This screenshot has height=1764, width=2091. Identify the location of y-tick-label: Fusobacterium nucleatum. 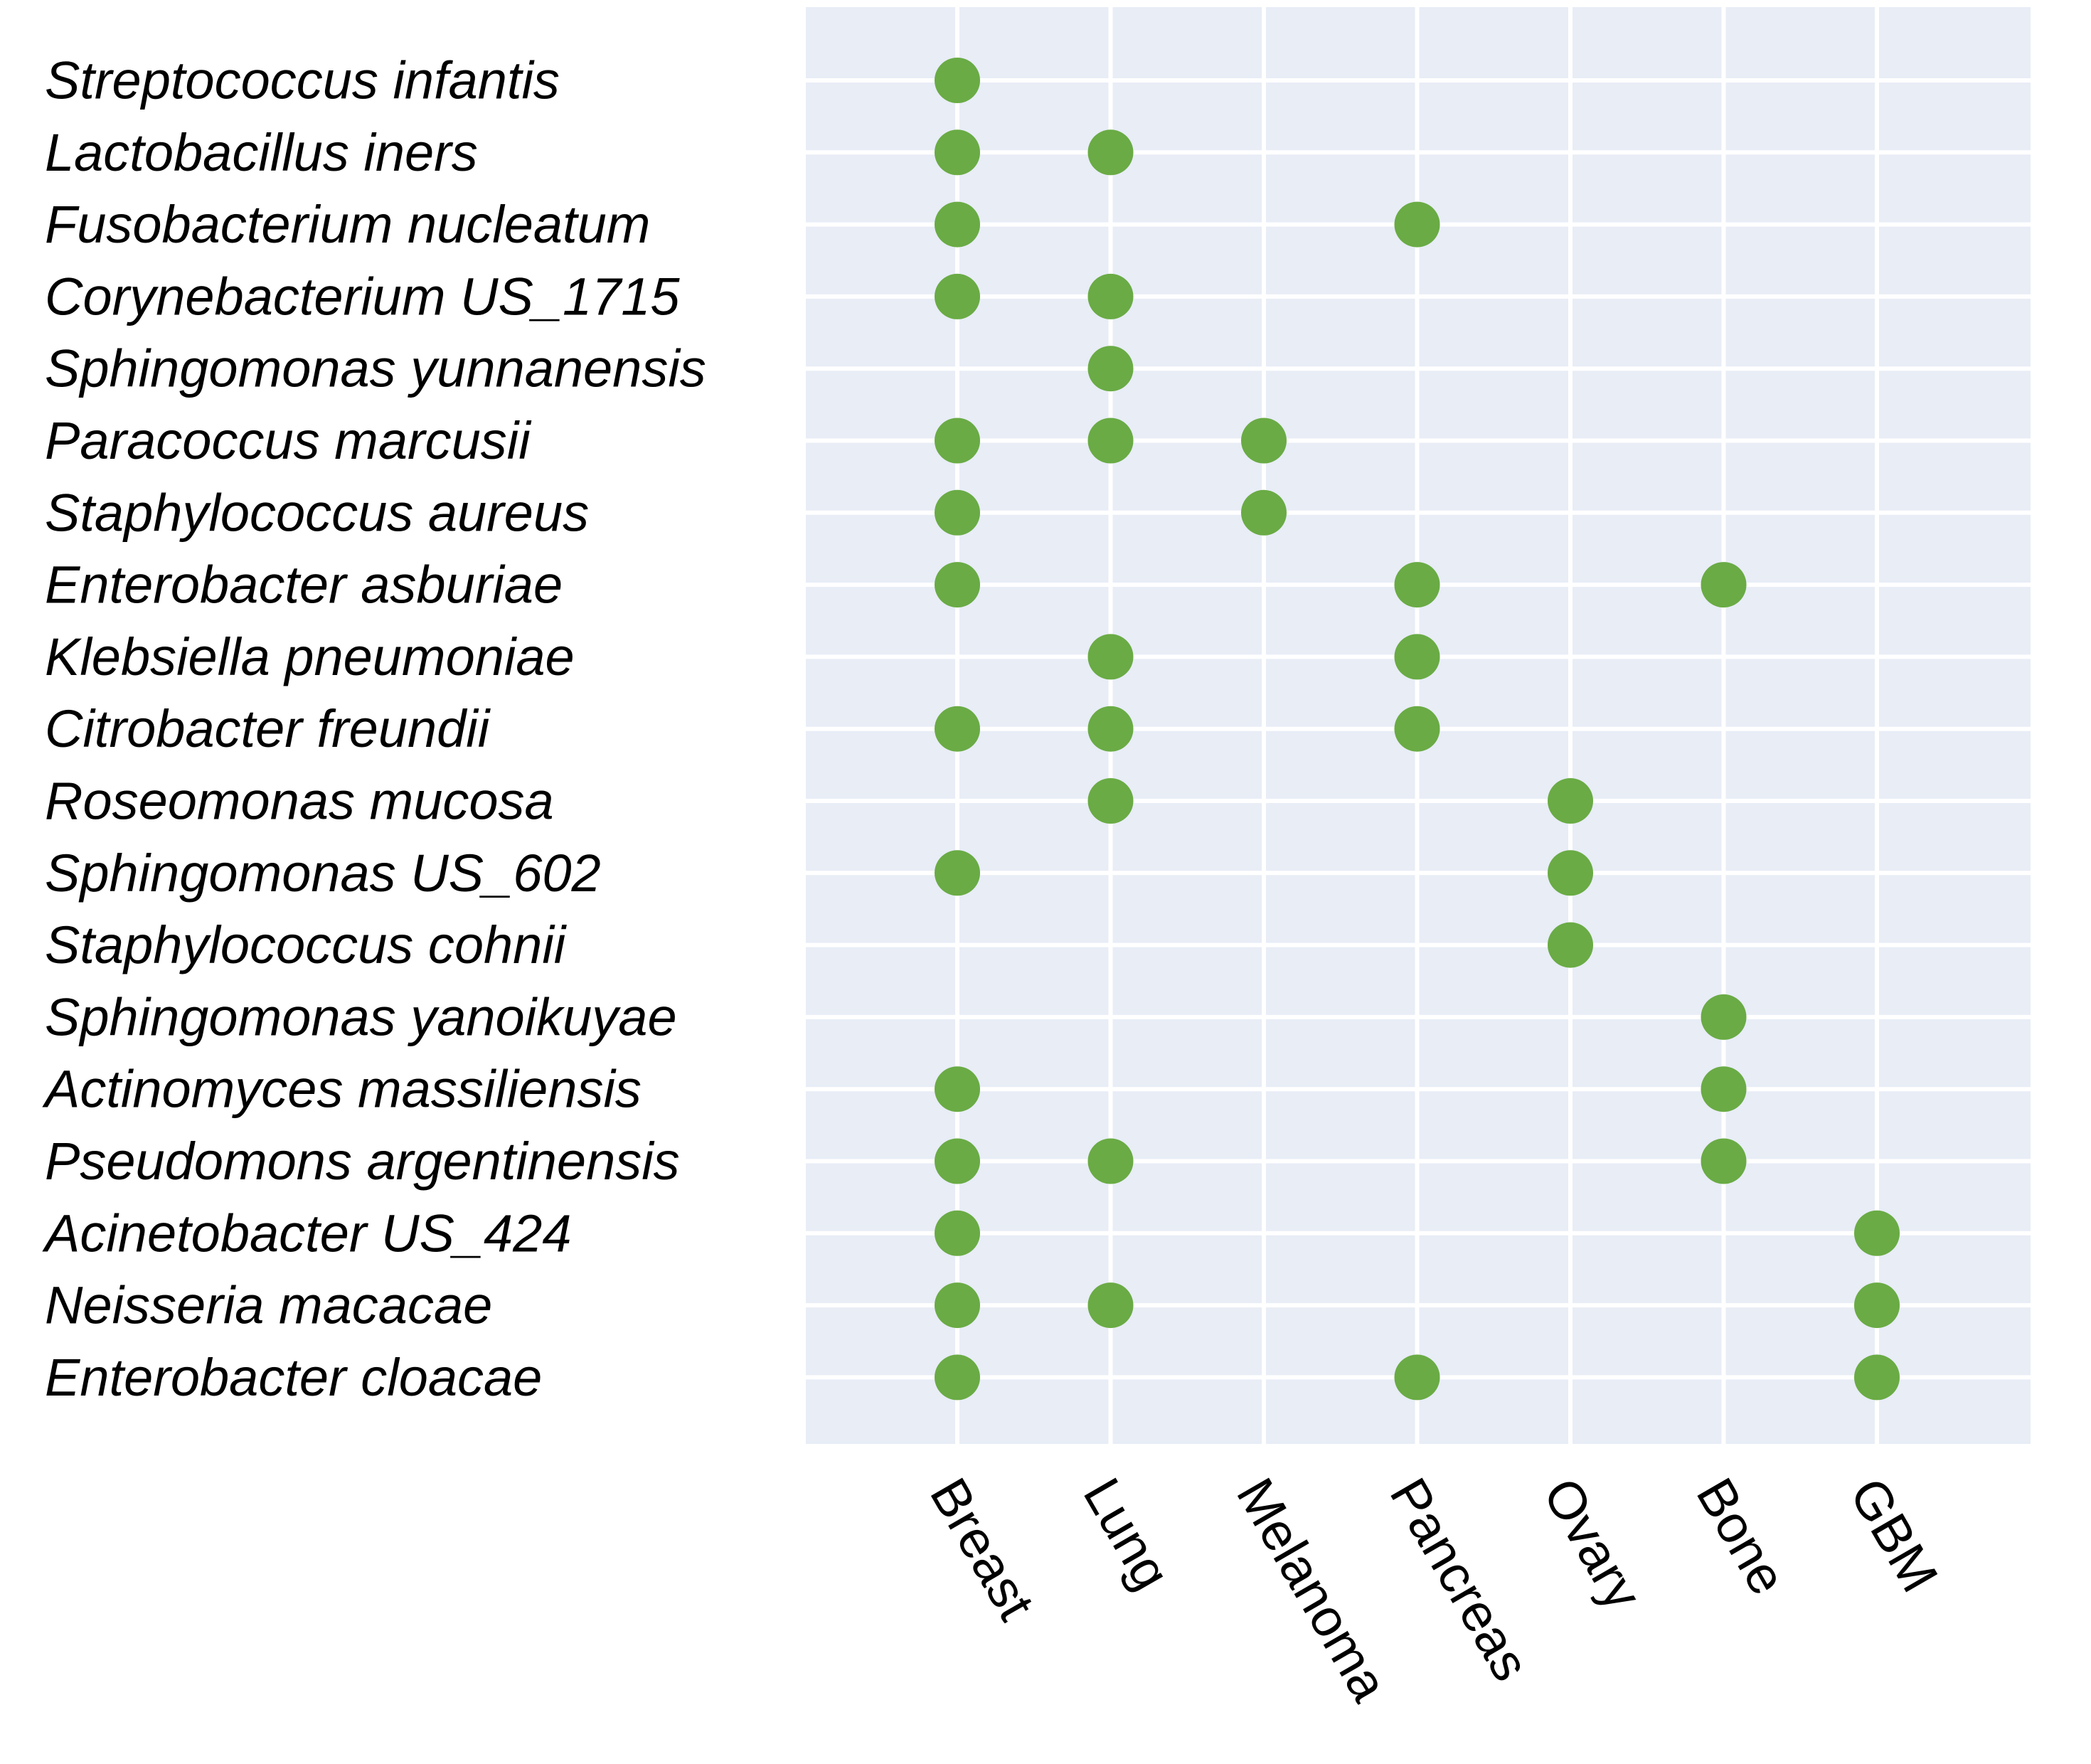
(347, 225).